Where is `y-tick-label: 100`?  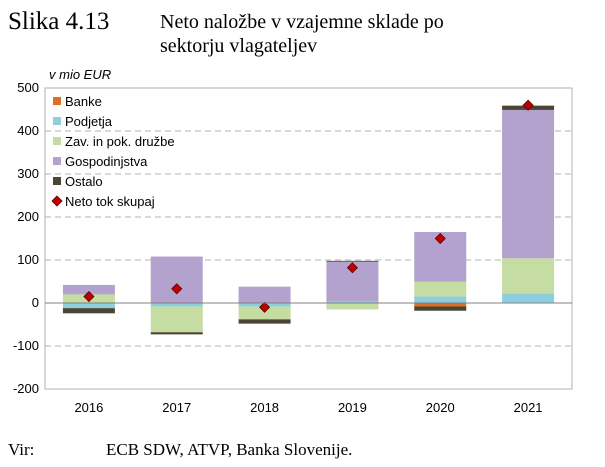
y-tick-label: 100 is located at coordinates (28, 259).